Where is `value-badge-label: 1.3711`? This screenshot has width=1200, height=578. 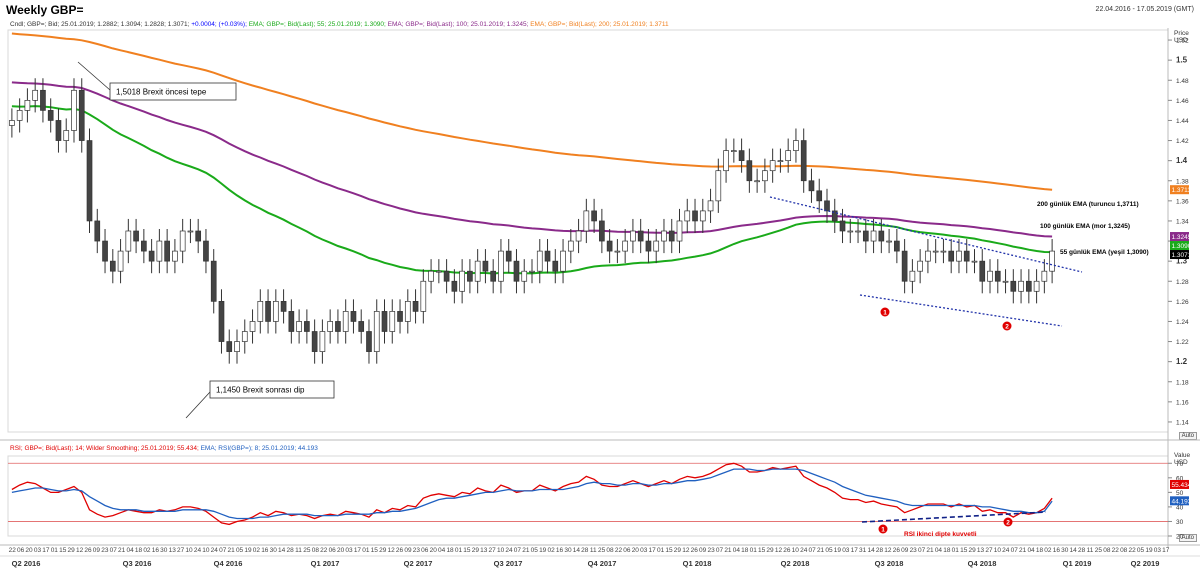 value-badge-label: 1.3711 is located at coordinates (1182, 190).